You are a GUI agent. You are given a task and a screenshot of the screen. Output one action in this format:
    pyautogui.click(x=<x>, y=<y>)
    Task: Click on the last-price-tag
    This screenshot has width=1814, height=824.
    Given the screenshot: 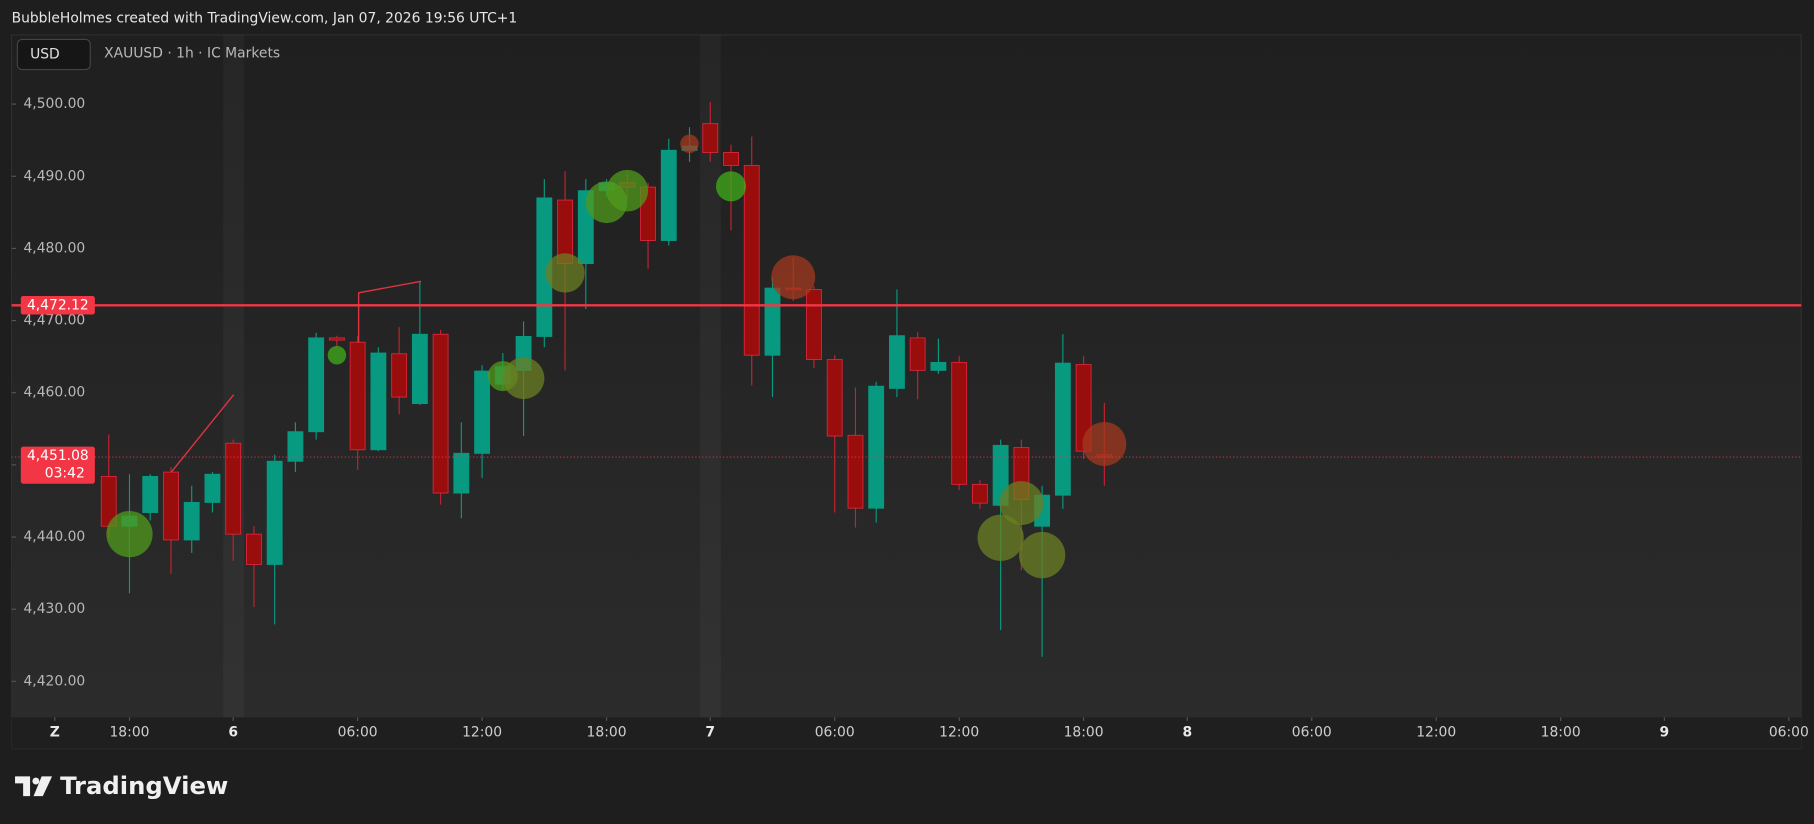 What is the action you would take?
    pyautogui.click(x=57, y=465)
    